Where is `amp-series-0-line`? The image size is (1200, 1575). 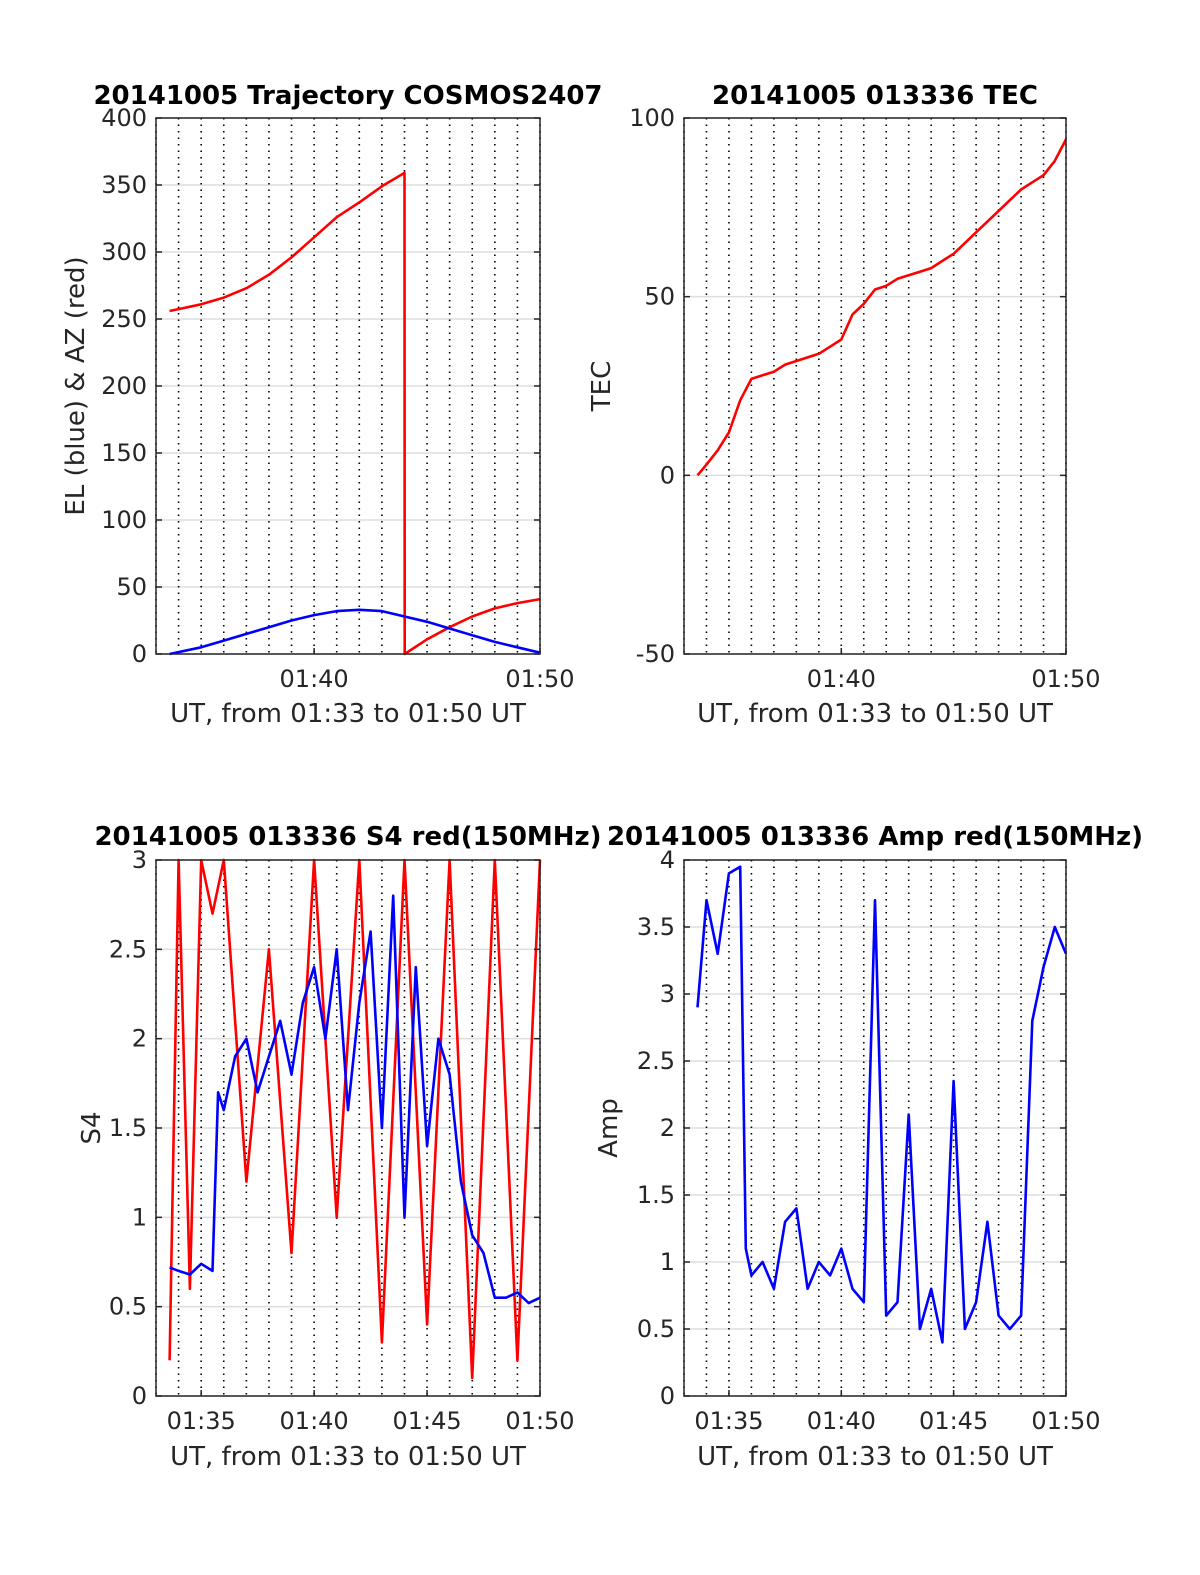
amp-series-0-line is located at coordinates (882, 1104).